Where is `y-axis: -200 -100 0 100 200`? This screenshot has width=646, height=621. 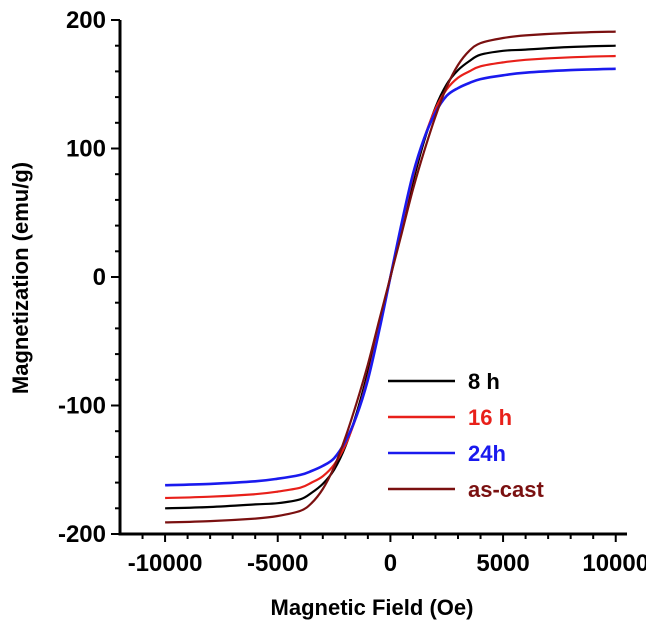 y-axis: -200 -100 0 100 200 is located at coordinates (89, 277).